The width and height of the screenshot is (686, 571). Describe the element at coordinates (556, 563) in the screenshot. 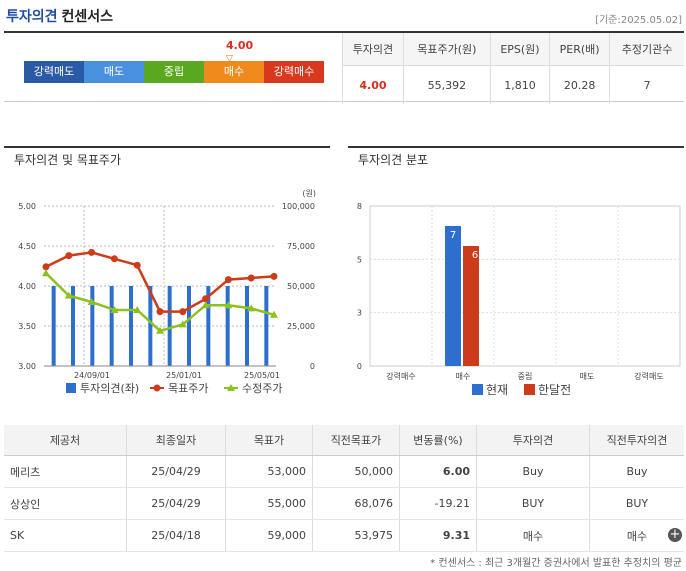

I see `footnote: * 컨센서스 : 최근 3개월간 증권사에서 발표한 추정치의 평균` at that location.